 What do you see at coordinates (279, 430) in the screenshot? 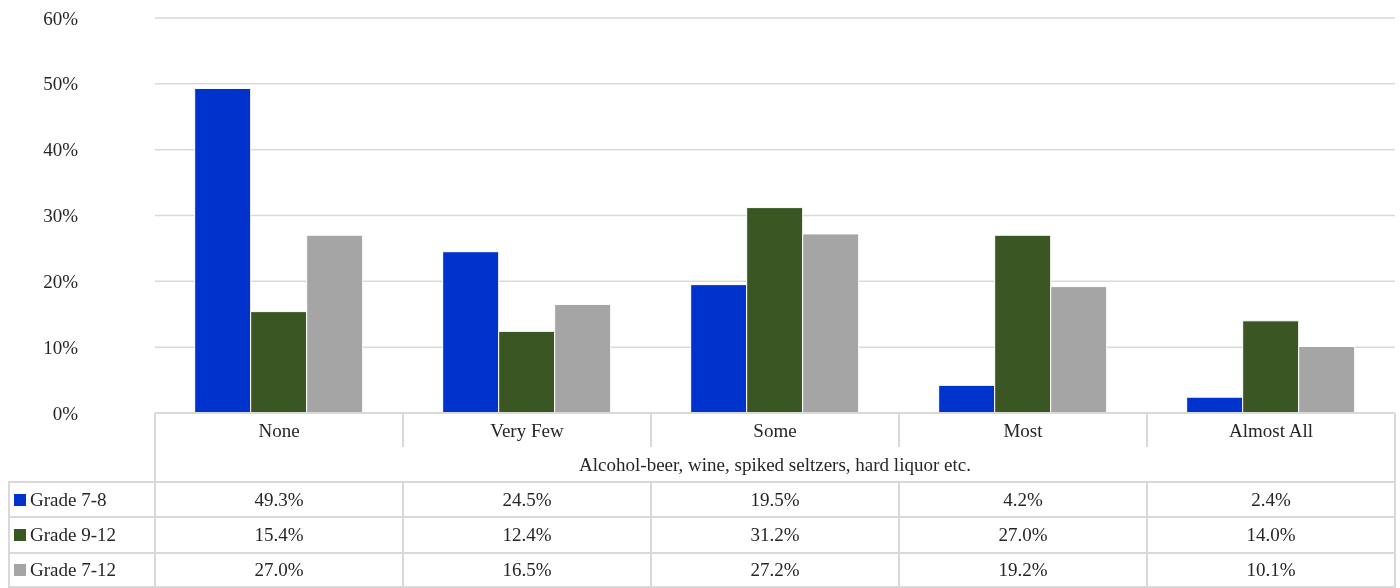
I see `x-tick-label: None` at bounding box center [279, 430].